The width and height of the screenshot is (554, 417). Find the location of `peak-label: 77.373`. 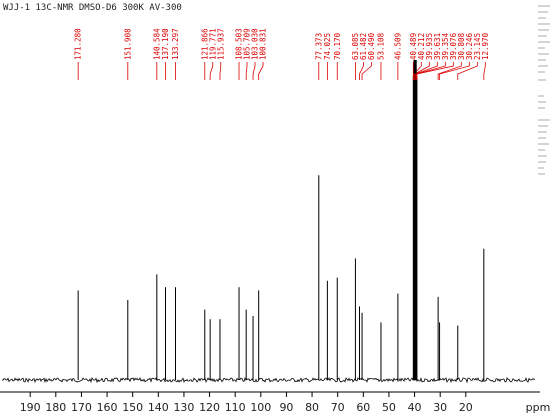

peak-label: 77.373 is located at coordinates (318, 46).